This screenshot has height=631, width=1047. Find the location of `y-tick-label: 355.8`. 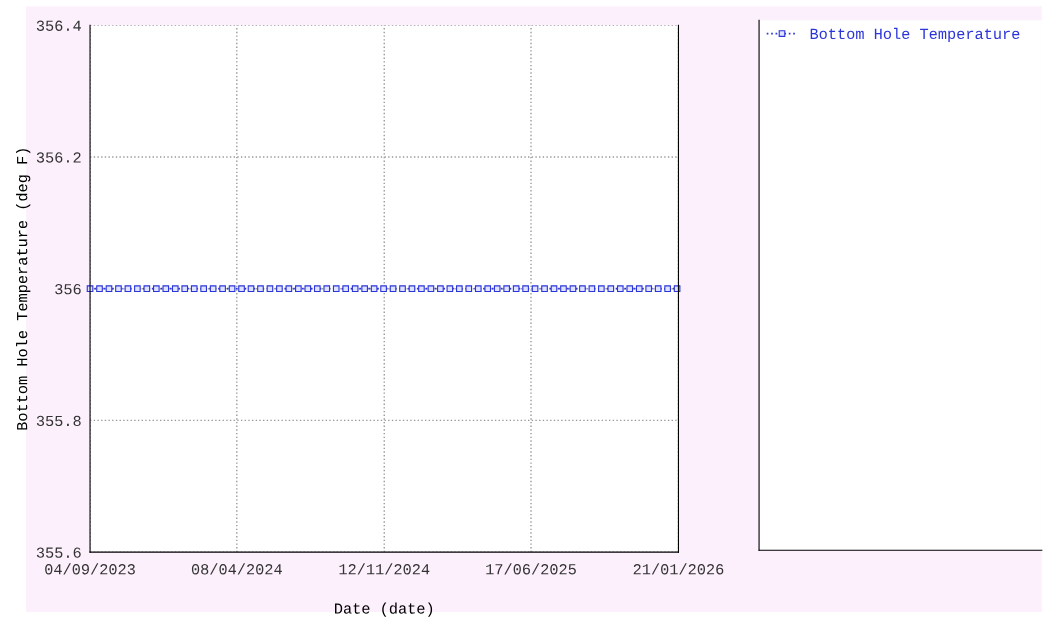

y-tick-label: 355.8 is located at coordinates (58, 421).